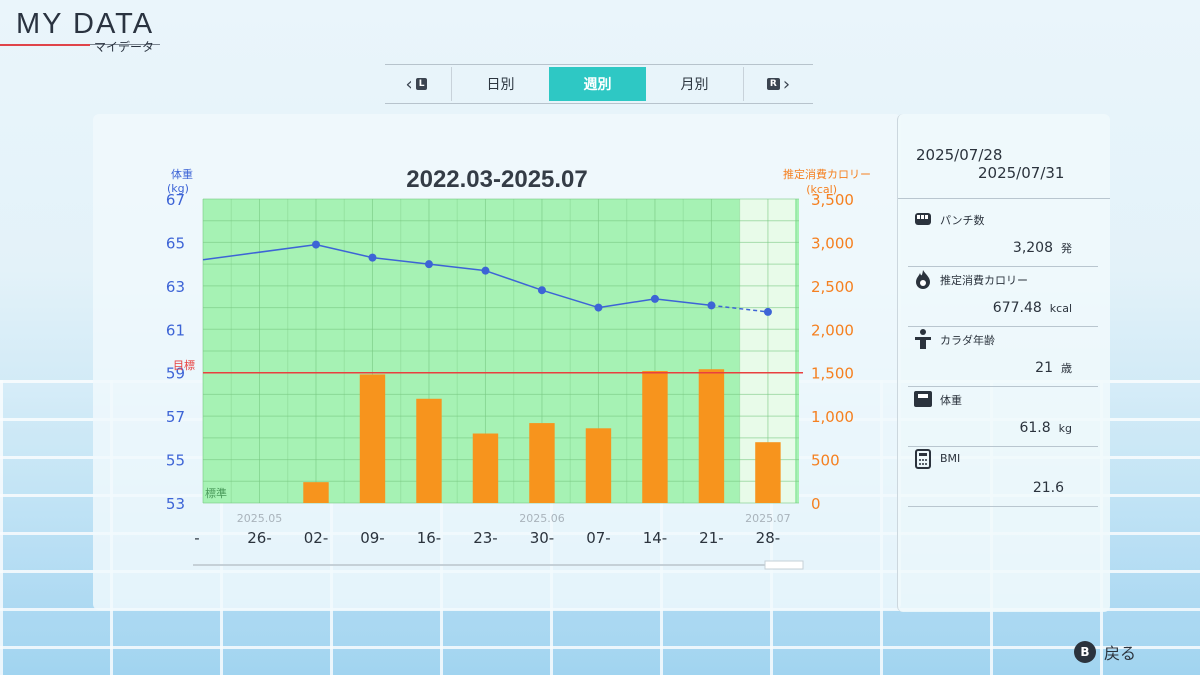 Image resolution: width=1200 pixels, height=675 pixels. Describe the element at coordinates (500, 85) in the screenshot. I see `tab-daily: 日別` at that location.